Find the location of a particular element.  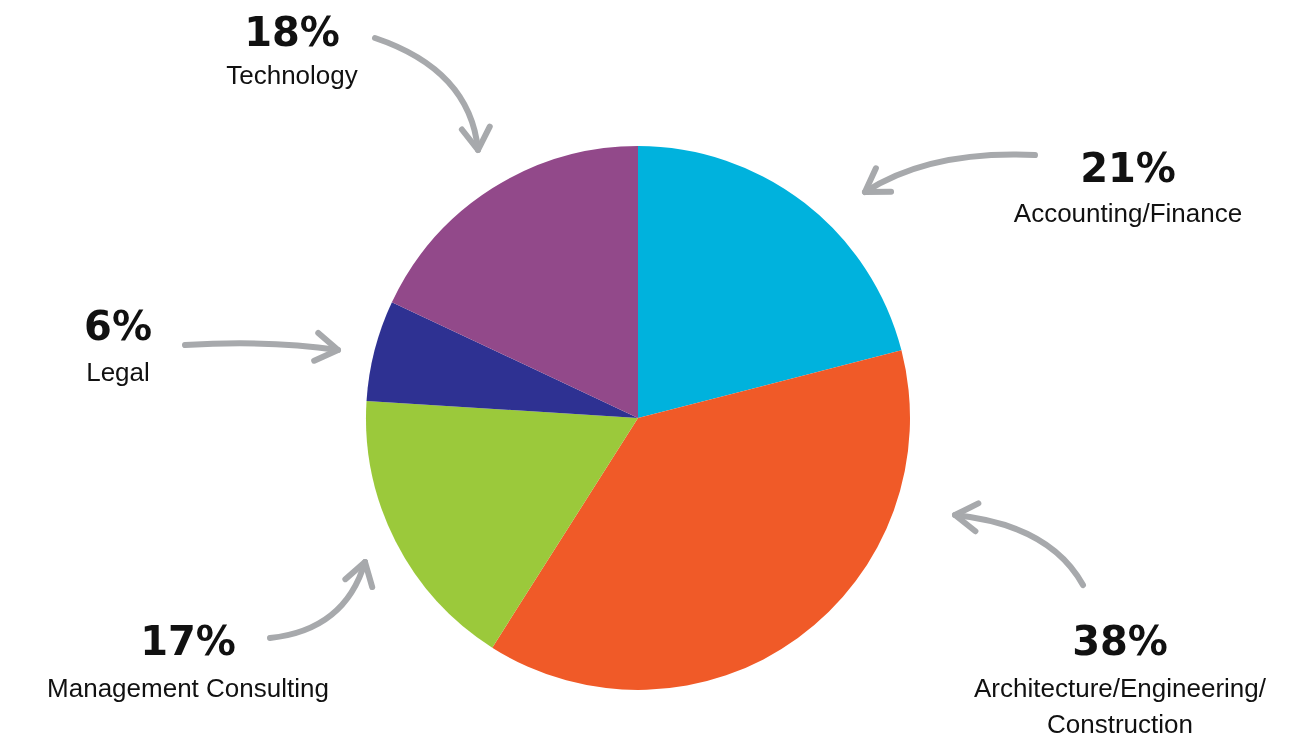

slice-label: Management Consulting is located at coordinates (188, 688).